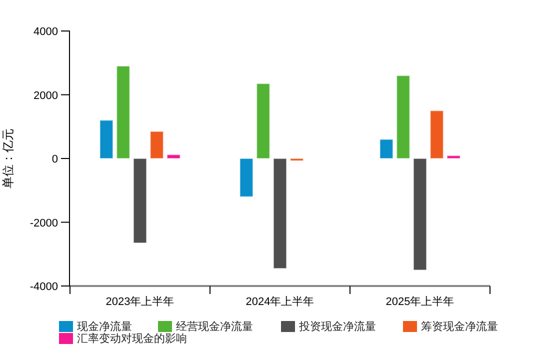 This screenshot has width=560, height=346. What do you see at coordinates (46, 32) in the screenshot?
I see `y-tick-label: 4000` at bounding box center [46, 32].